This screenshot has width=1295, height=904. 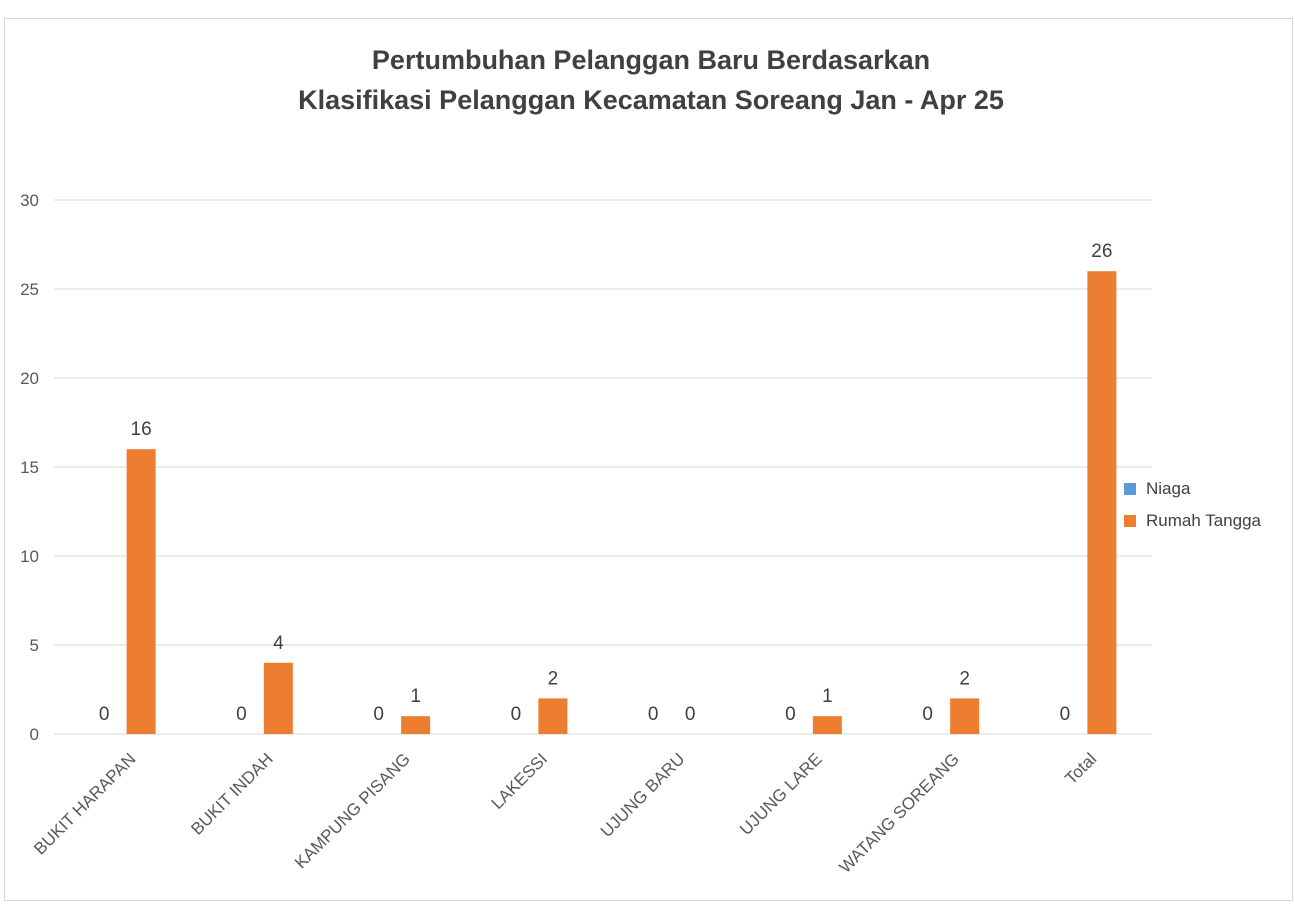 I want to click on y-tick-label: 0, so click(x=34, y=734).